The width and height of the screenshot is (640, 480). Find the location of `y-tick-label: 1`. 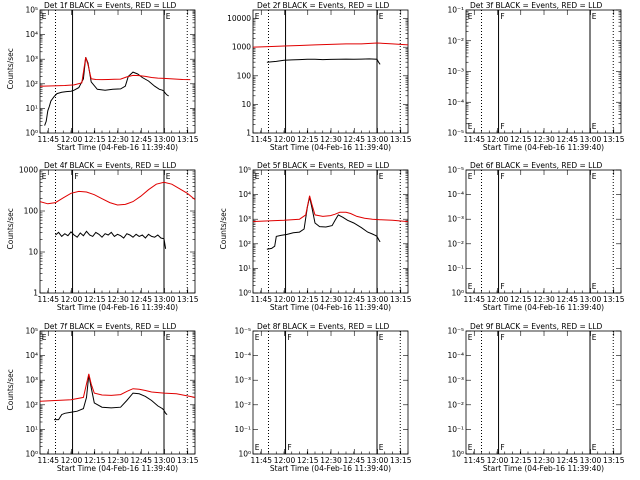

y-tick-label: 1 is located at coordinates (35, 293).